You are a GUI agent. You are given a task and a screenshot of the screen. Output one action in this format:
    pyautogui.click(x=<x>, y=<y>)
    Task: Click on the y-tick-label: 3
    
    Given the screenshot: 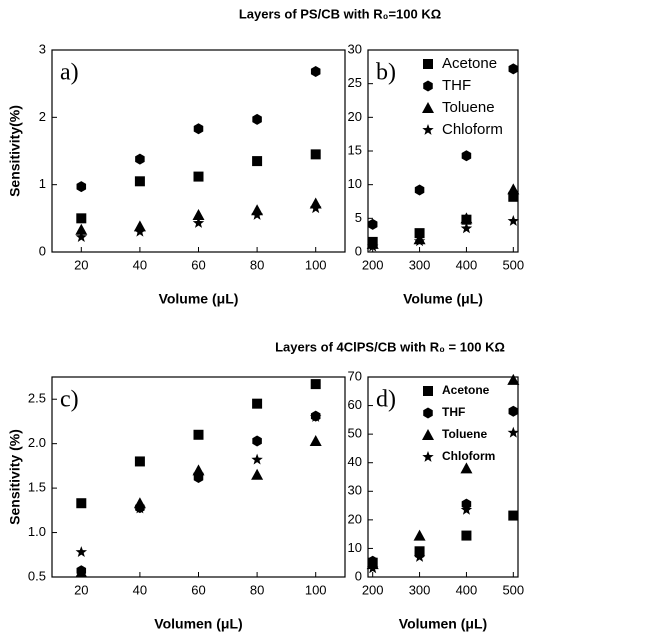 What is the action you would take?
    pyautogui.click(x=42, y=48)
    